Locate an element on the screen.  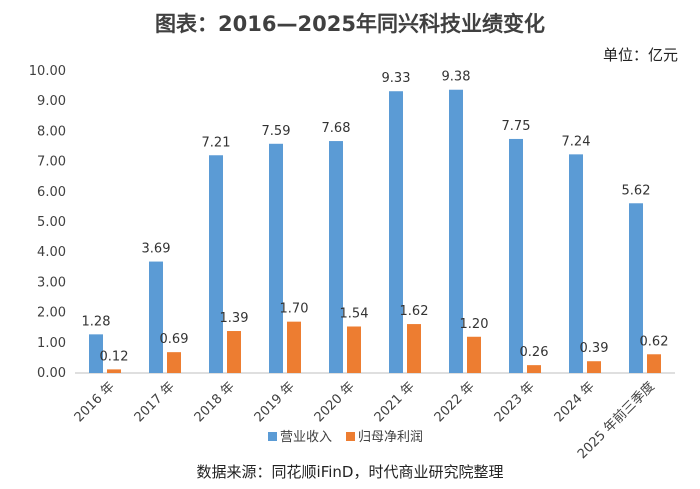
y-tick-label: 0.00 is located at coordinates (51, 373).